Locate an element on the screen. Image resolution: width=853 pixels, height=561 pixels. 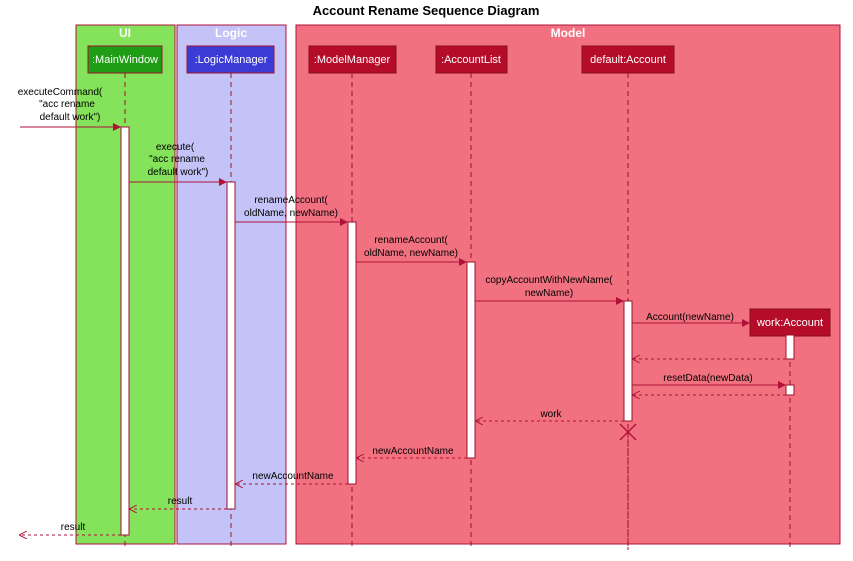
msg-renameaccount2-line1: renameAccount( is located at coordinates (411, 240).